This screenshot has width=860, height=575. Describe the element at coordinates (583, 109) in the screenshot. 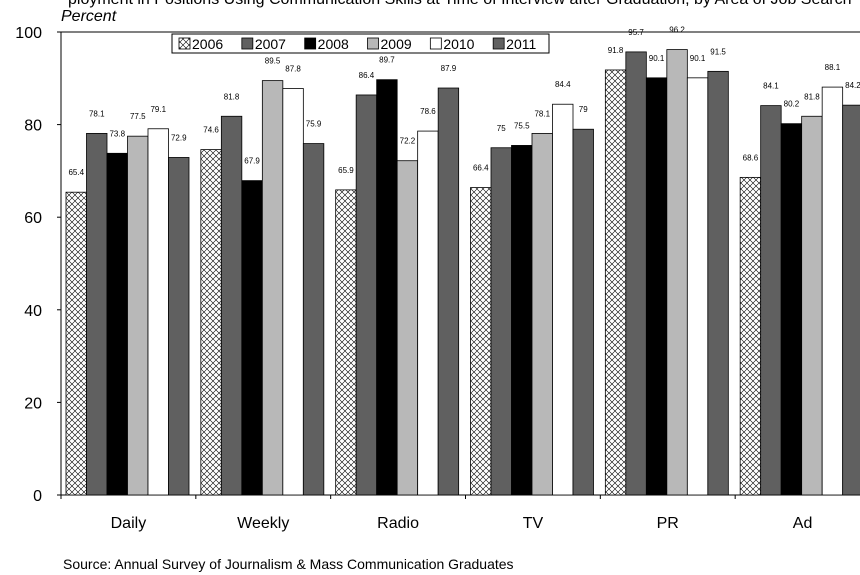

I see `data-label: 79` at that location.